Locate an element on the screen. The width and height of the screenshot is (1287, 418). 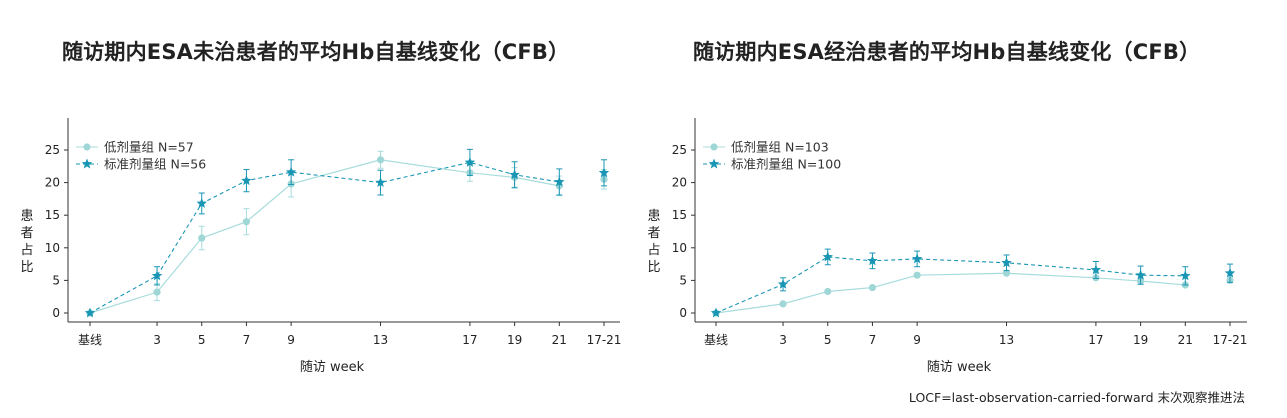
legend-label: 低剂量组 N=103 is located at coordinates (780, 147).